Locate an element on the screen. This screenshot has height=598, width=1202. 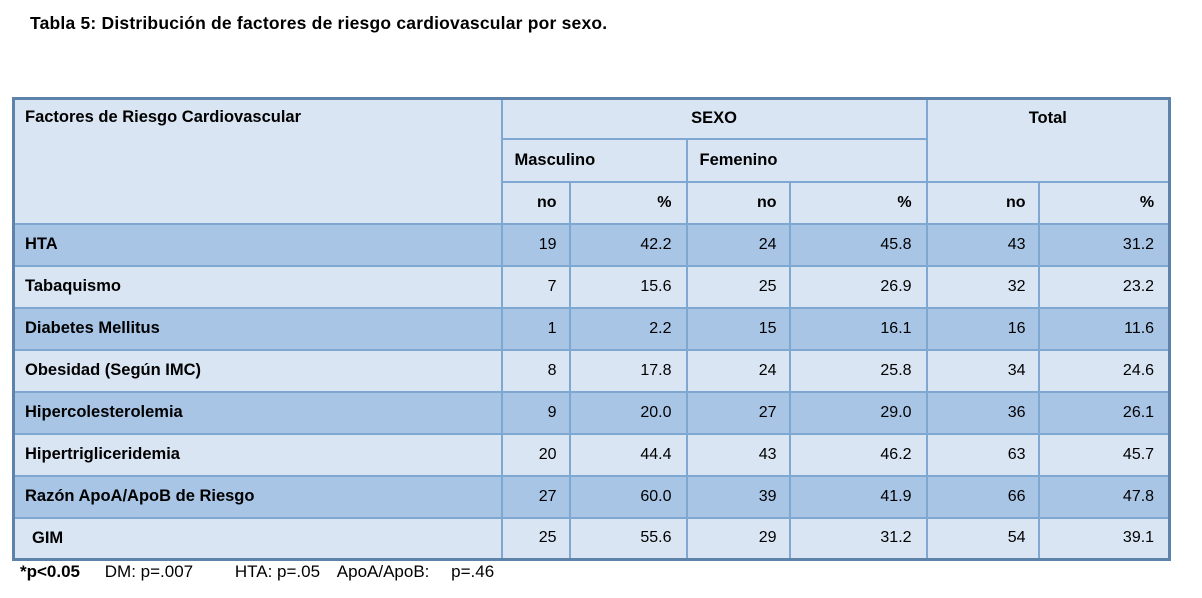
header-cell-total-pct: % is located at coordinates (1104, 202).